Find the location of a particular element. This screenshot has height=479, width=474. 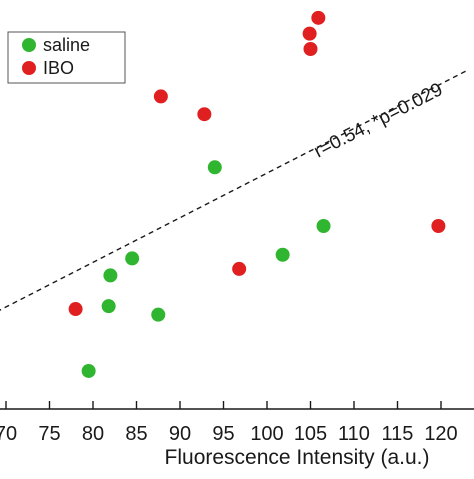

legend-marker-saline is located at coordinates (29, 45).